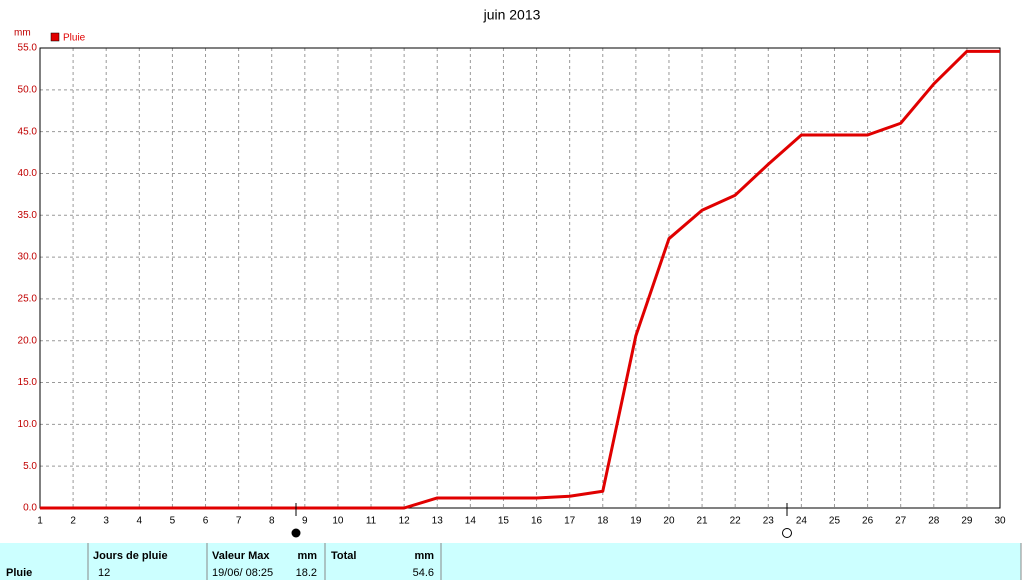 This screenshot has height=580, width=1024. What do you see at coordinates (28, 48) in the screenshot?
I see `y-tick-label: 55.0` at bounding box center [28, 48].